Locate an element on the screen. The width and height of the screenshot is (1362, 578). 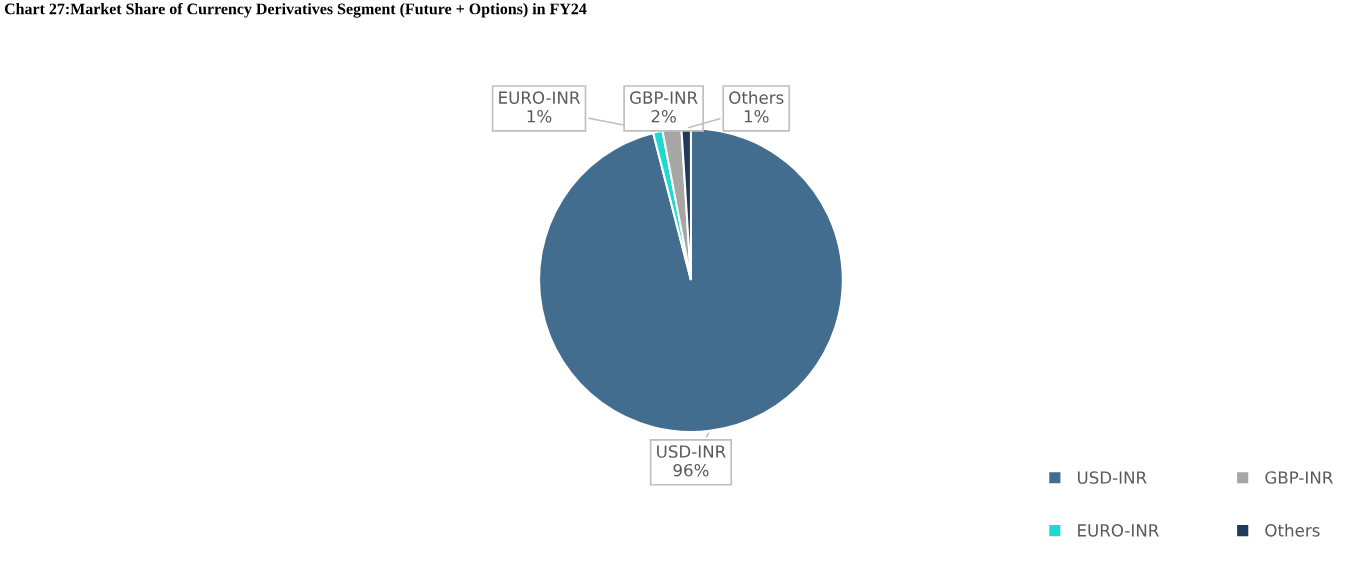
legend-label: Others is located at coordinates (1292, 530).